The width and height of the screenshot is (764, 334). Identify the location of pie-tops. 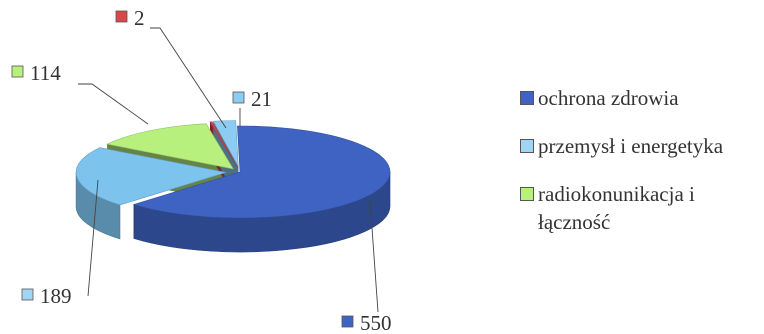
(233, 169).